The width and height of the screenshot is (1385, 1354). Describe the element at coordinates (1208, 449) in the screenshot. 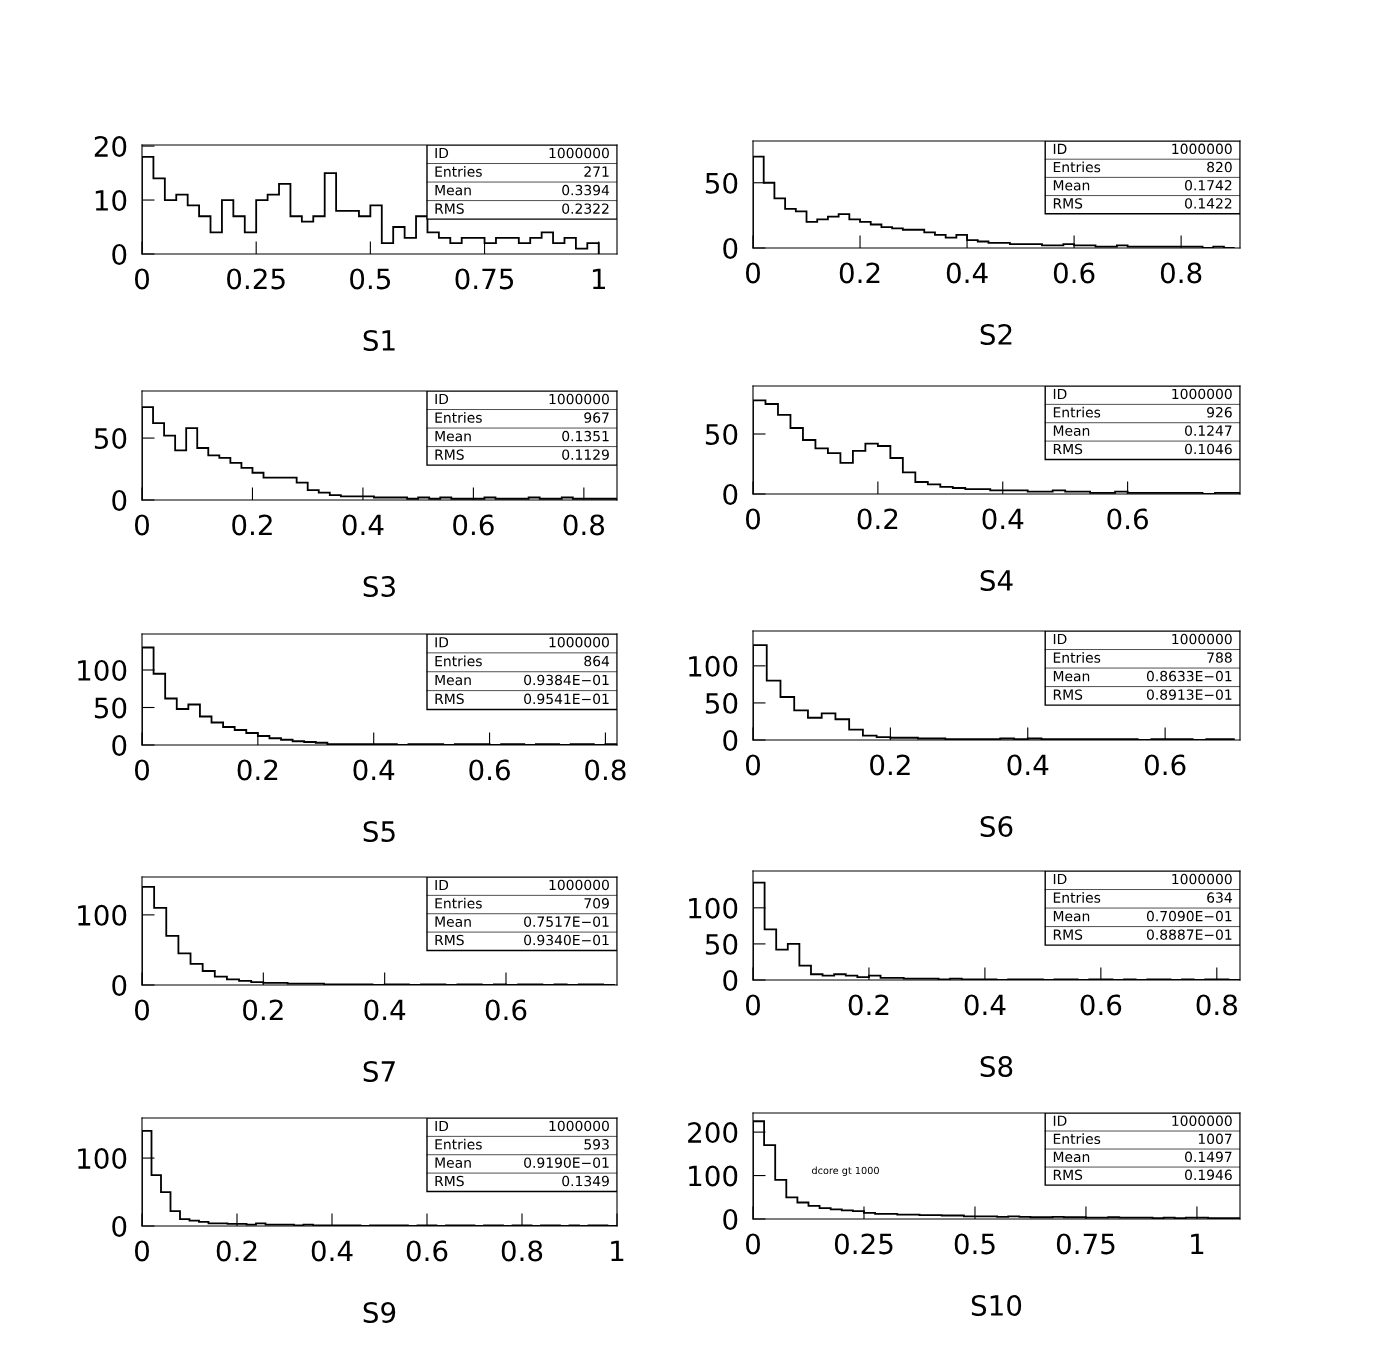

I see `annotation: 0.1046` at that location.